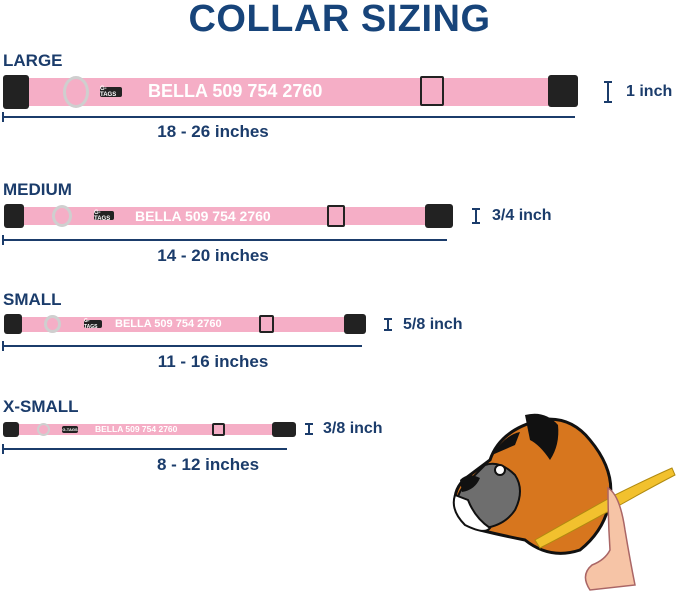 Image resolution: width=679 pixels, height=595 pixels. Describe the element at coordinates (213, 361) in the screenshot. I see `length-range: 11 - 16 inches` at that location.